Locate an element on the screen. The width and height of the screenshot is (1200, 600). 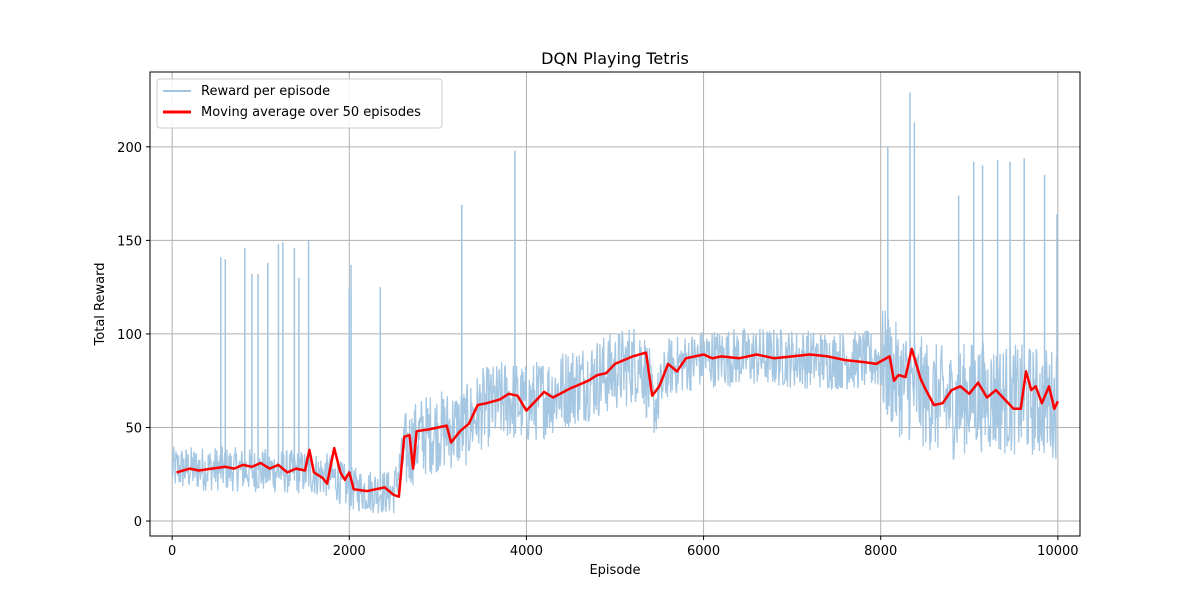
legend-box is located at coordinates (299, 103).